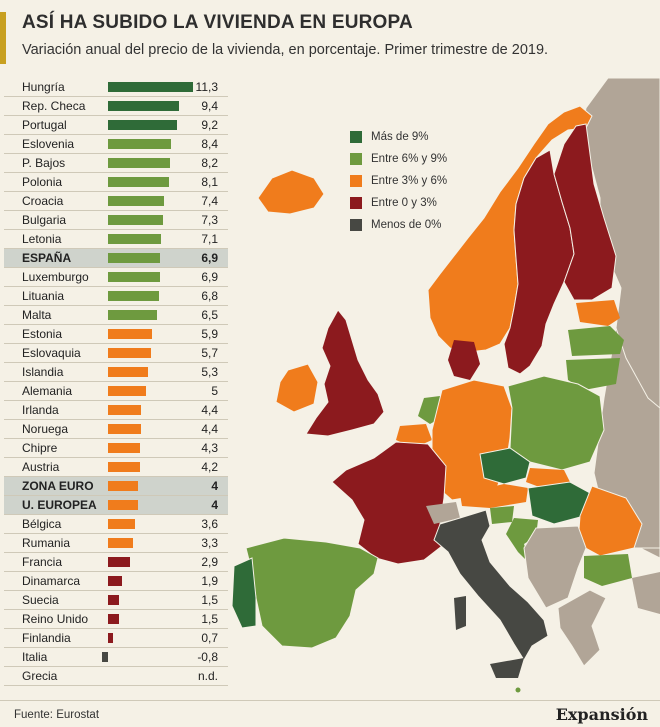 This screenshot has height=727, width=660. I want to click on table-row: Bulgaria 7,3, so click(116, 220).